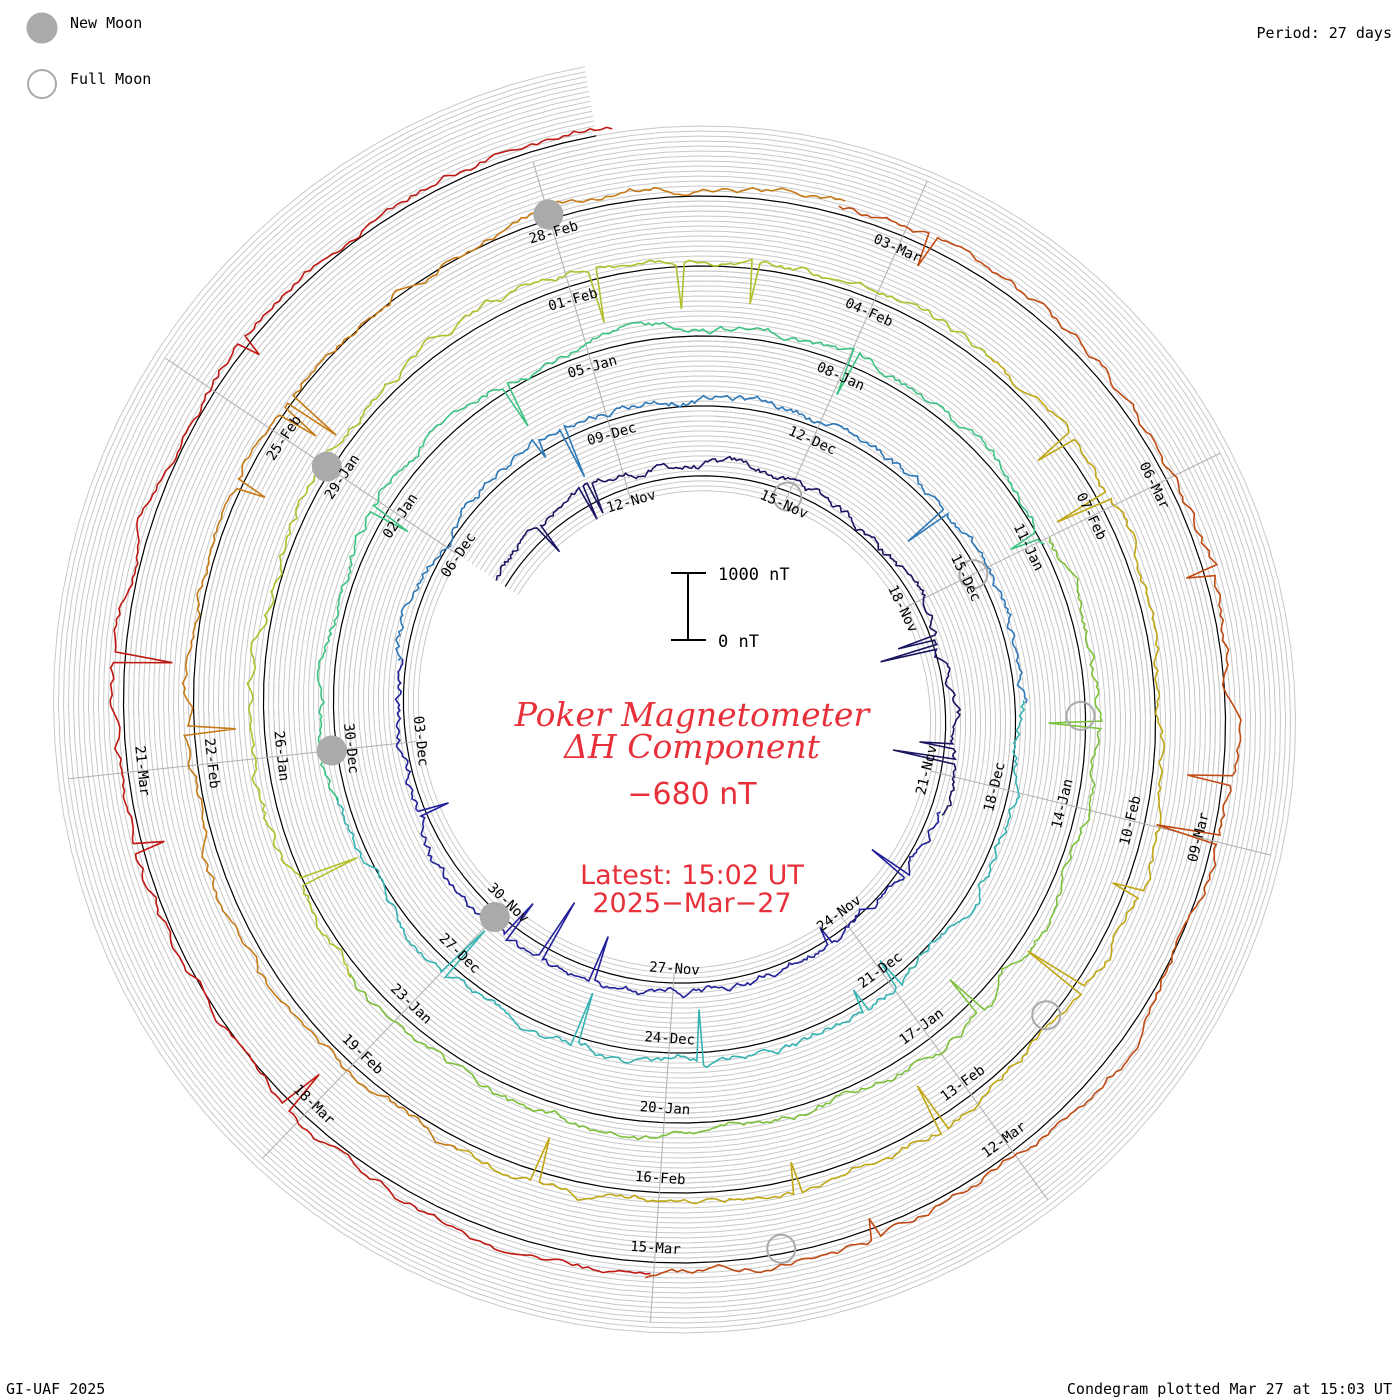 This screenshot has width=1400, height=1400. Describe the element at coordinates (592, 367) in the screenshot. I see `date-tick-label: 05-Jan` at that location.